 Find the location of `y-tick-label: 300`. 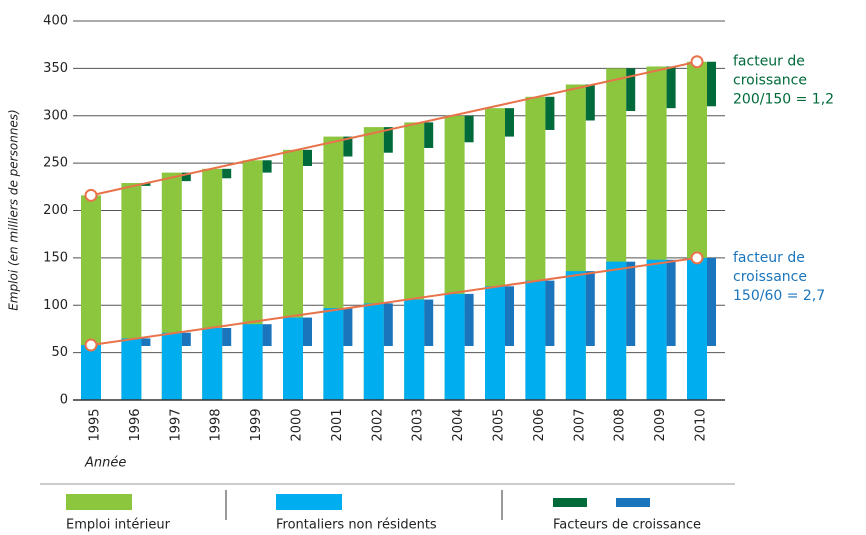

y-tick-label: 300 is located at coordinates (55, 115).